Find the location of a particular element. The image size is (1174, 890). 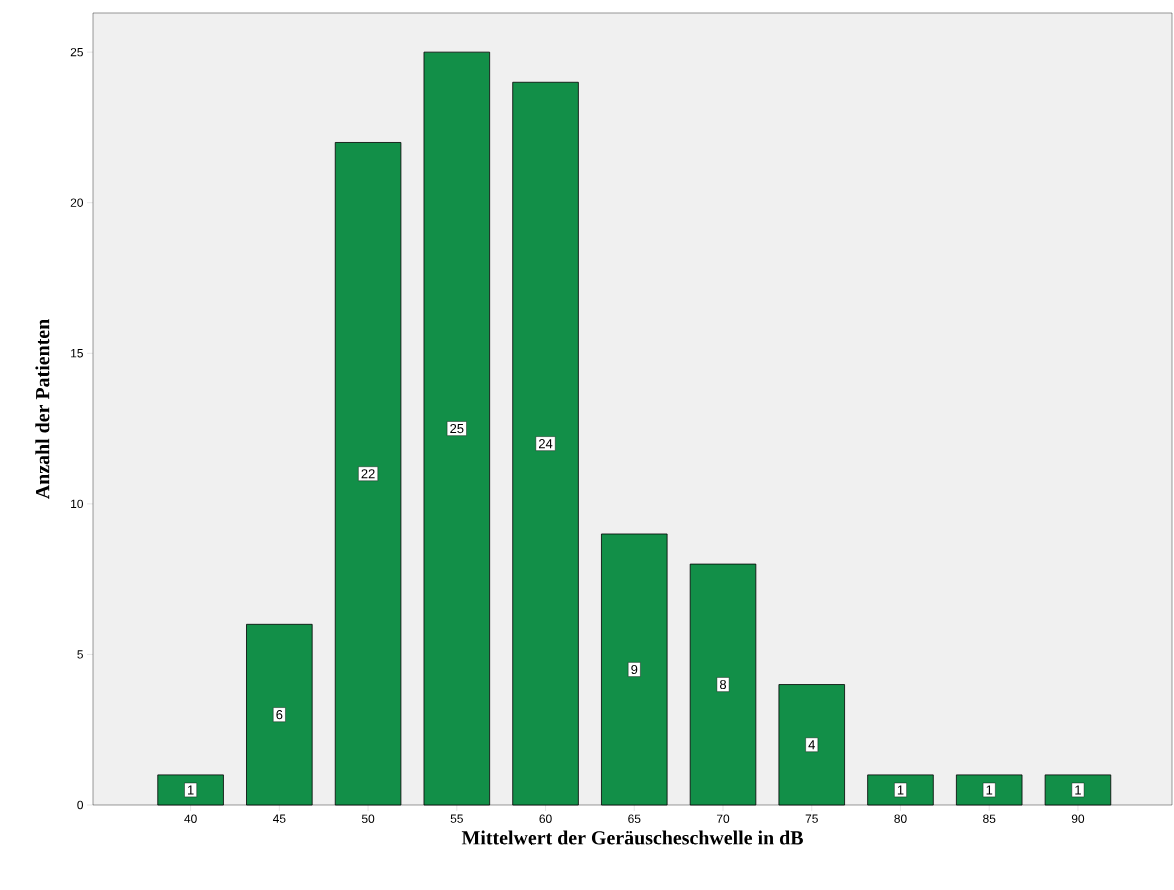

x-tick-label: 85 is located at coordinates (989, 818).